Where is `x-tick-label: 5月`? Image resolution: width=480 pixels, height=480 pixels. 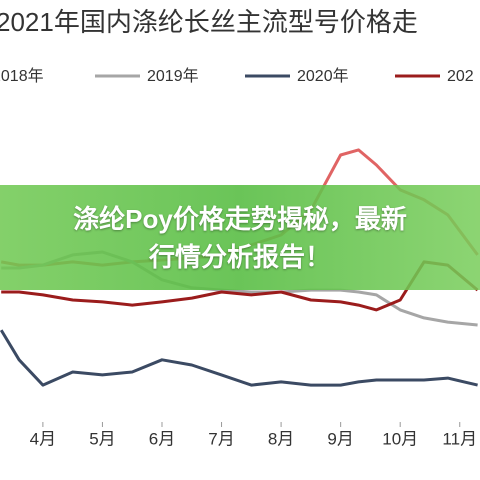 x-tick-label: 5月 is located at coordinates (102, 438).